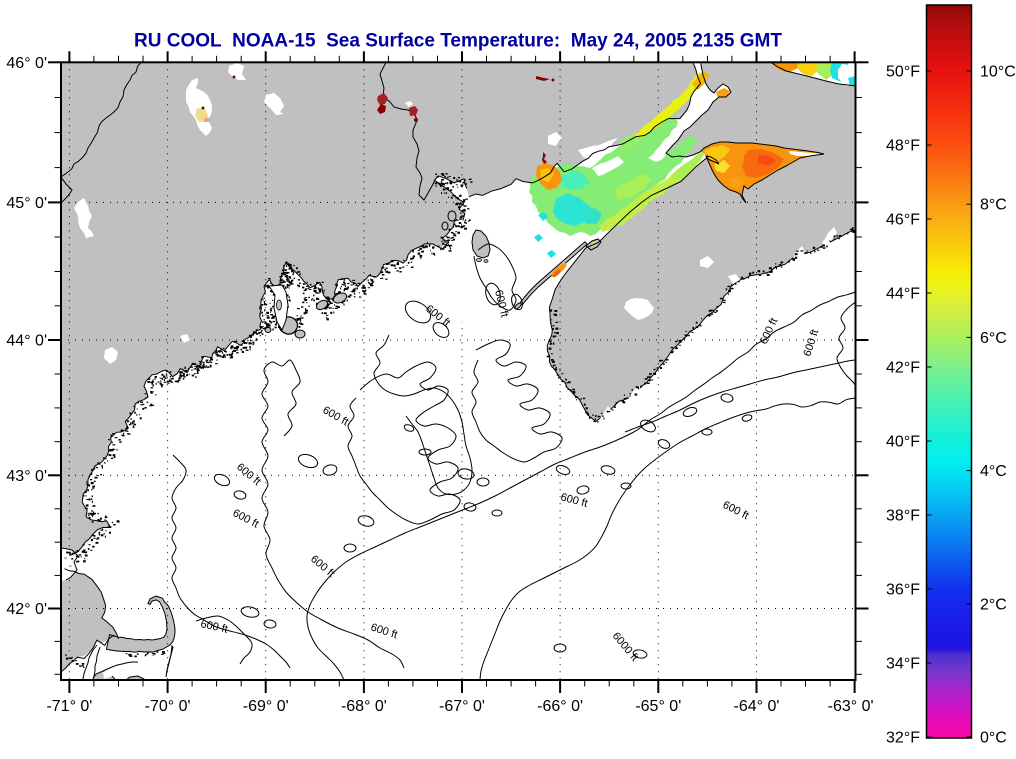 Image resolution: width=1016 pixels, height=759 pixels. Describe the element at coordinates (903, 146) in the screenshot. I see `svg-text: 48°F` at that location.